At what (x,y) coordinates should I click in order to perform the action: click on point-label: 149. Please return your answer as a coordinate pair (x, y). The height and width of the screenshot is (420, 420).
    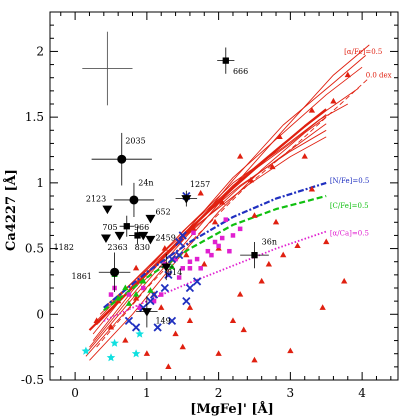
    Looking at the image, I should click on (162, 320).